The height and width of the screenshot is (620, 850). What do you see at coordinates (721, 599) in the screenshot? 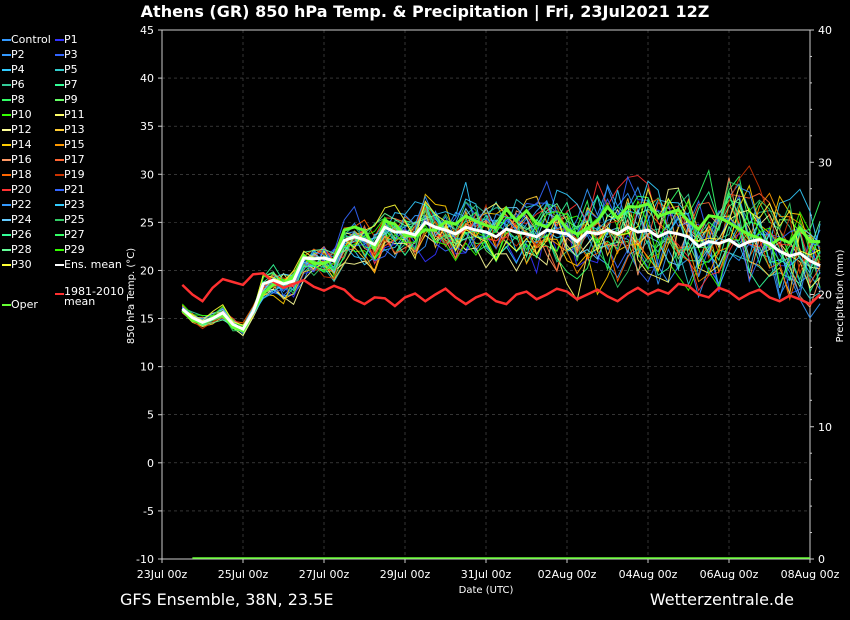
I see `footer-source: Wetterzentrale.de` at bounding box center [721, 599].